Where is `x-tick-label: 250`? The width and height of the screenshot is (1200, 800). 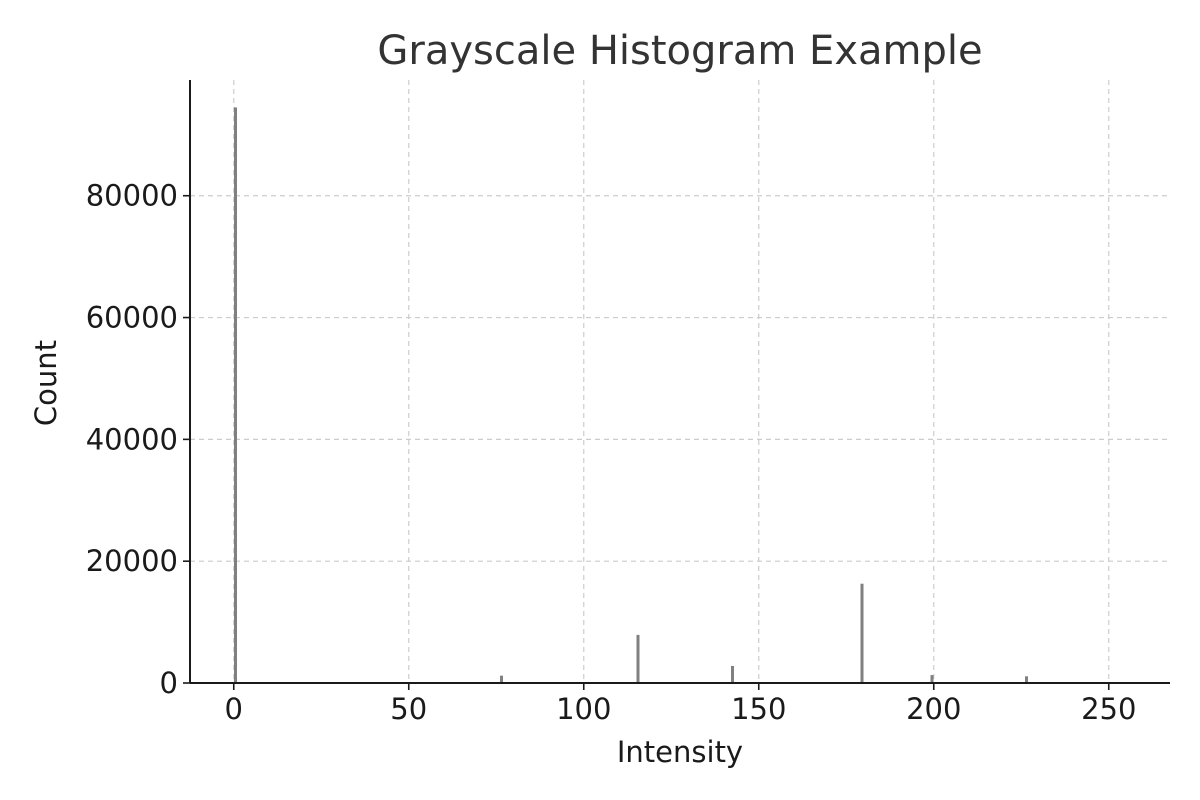 x-tick-label: 250 is located at coordinates (1108, 709).